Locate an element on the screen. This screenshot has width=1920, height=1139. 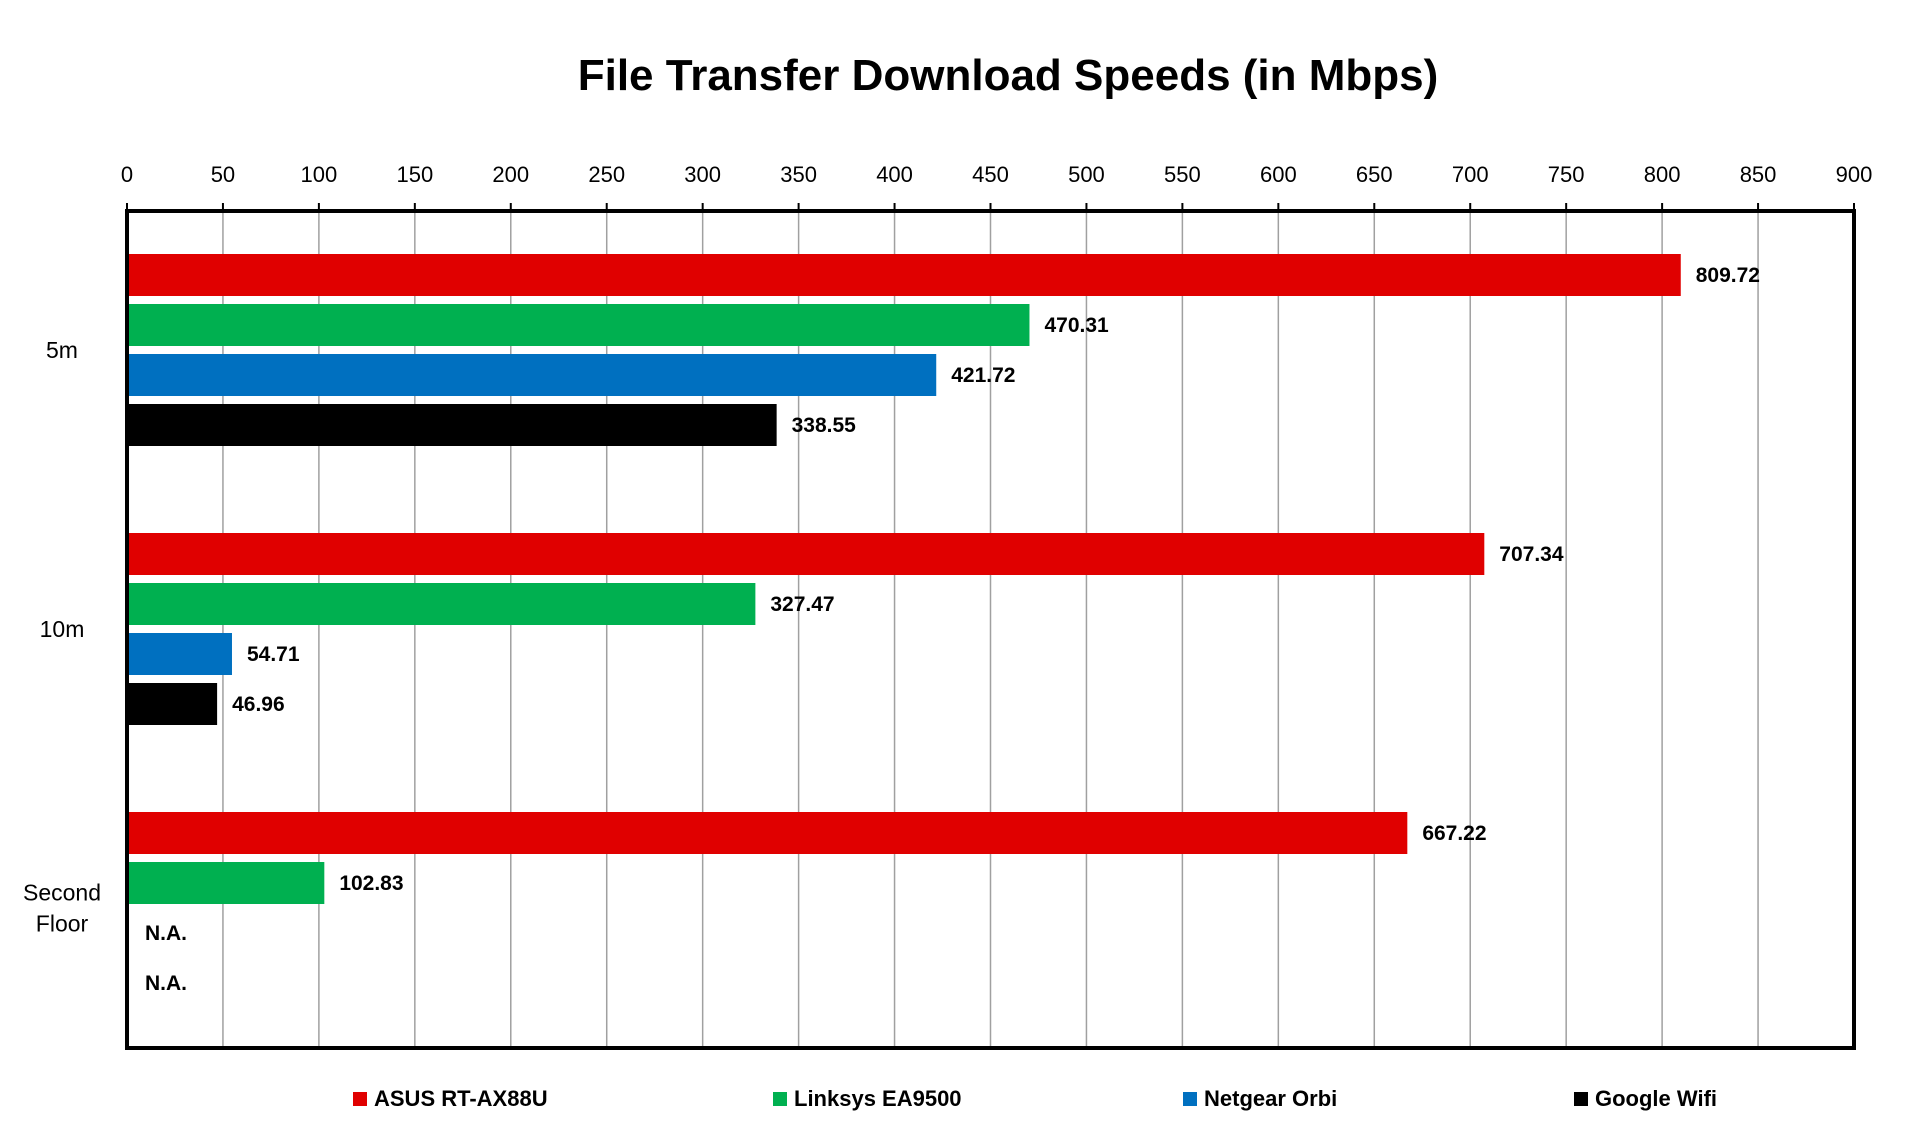
x-tick-label: 650 is located at coordinates (1374, 174).